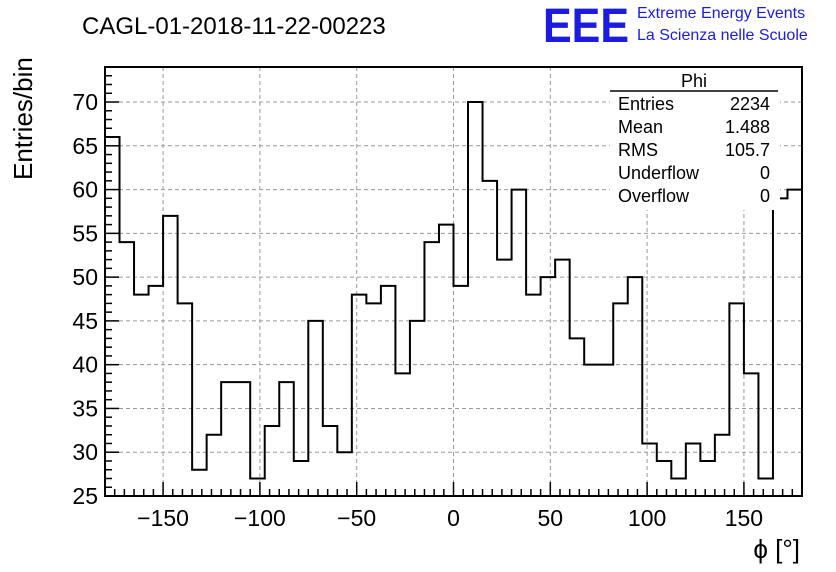 The width and height of the screenshot is (836, 572). What do you see at coordinates (647, 518) in the screenshot?
I see `x-tick-label: 100` at bounding box center [647, 518].